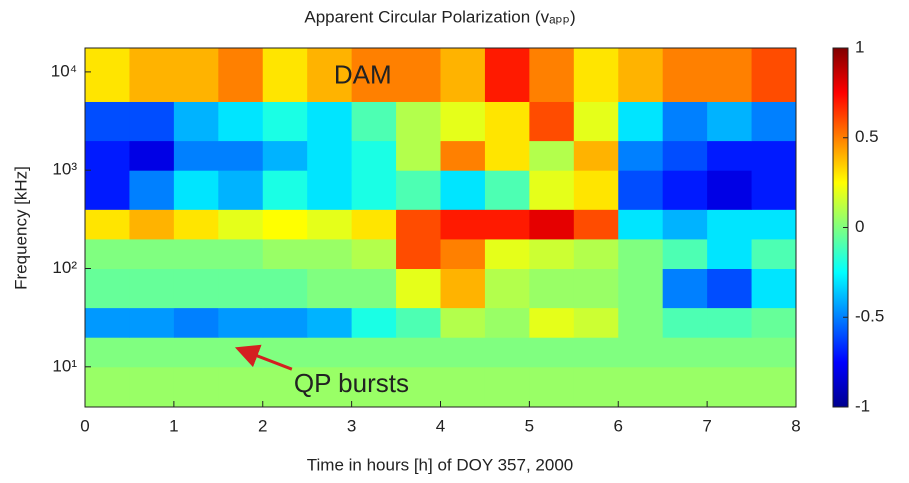 The height and width of the screenshot is (483, 909). Describe the element at coordinates (173, 425) in the screenshot. I see `x-tick-label: 1` at that location.